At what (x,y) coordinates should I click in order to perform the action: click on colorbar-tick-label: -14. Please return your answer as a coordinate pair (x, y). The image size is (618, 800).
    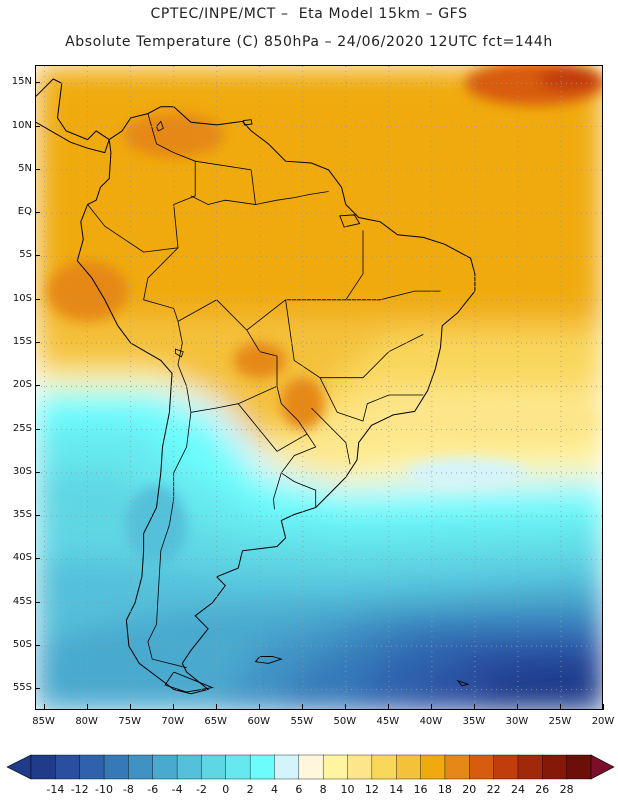
    Looking at the image, I should click on (55, 789).